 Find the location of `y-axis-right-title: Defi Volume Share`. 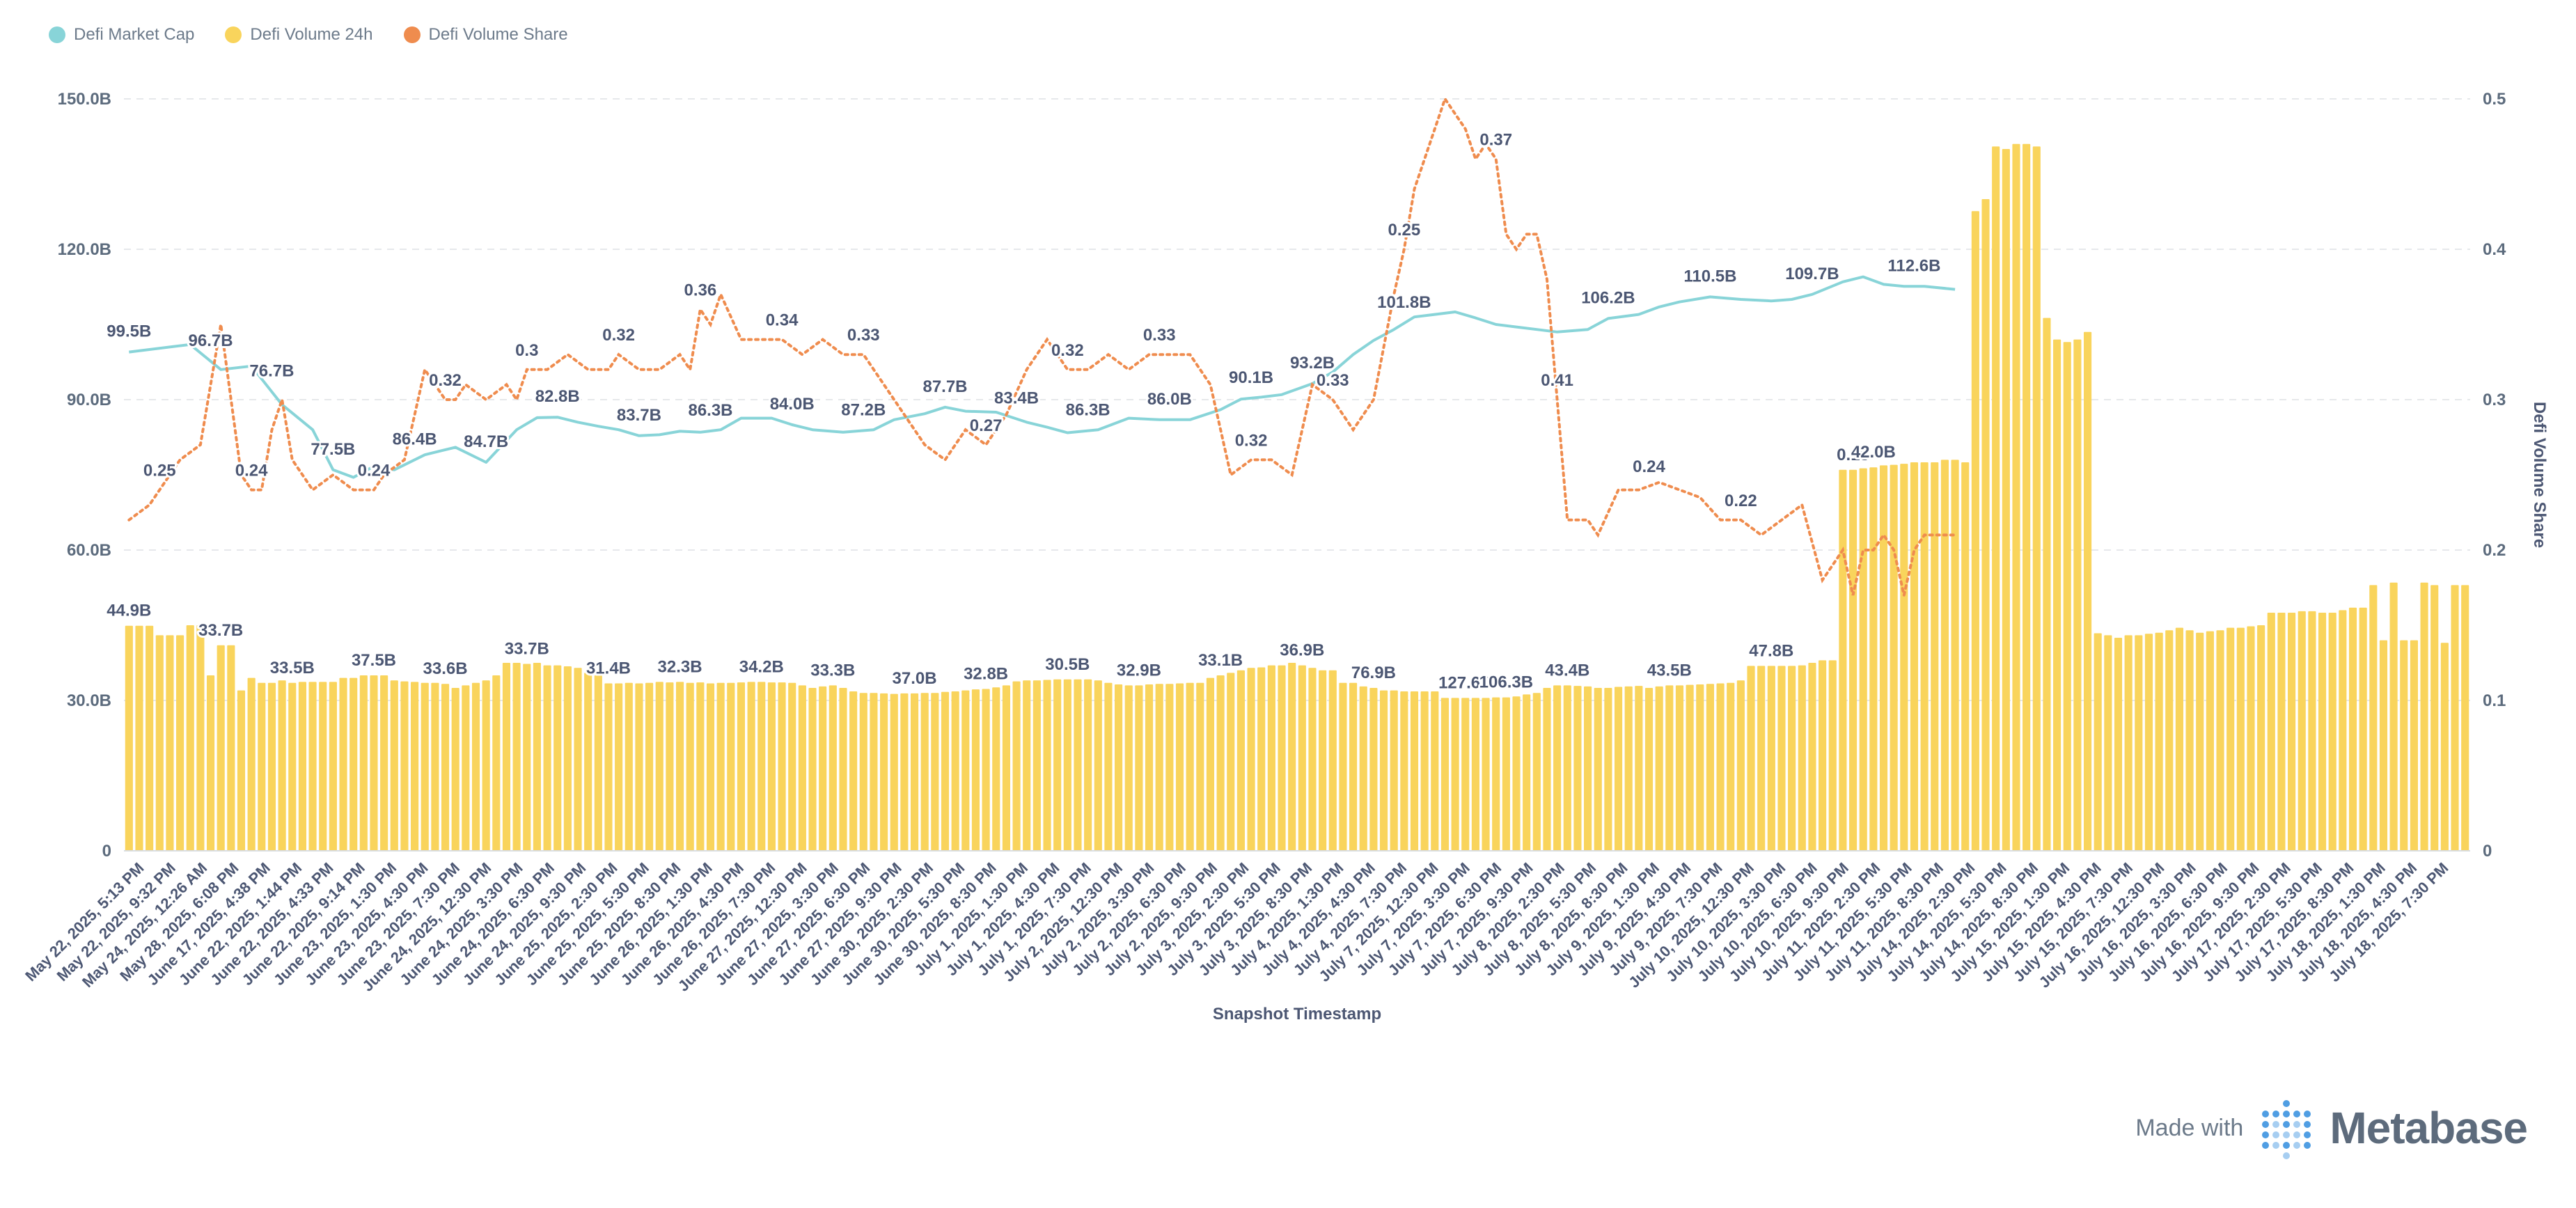

y-axis-right-title: Defi Volume Share is located at coordinates (2539, 475).